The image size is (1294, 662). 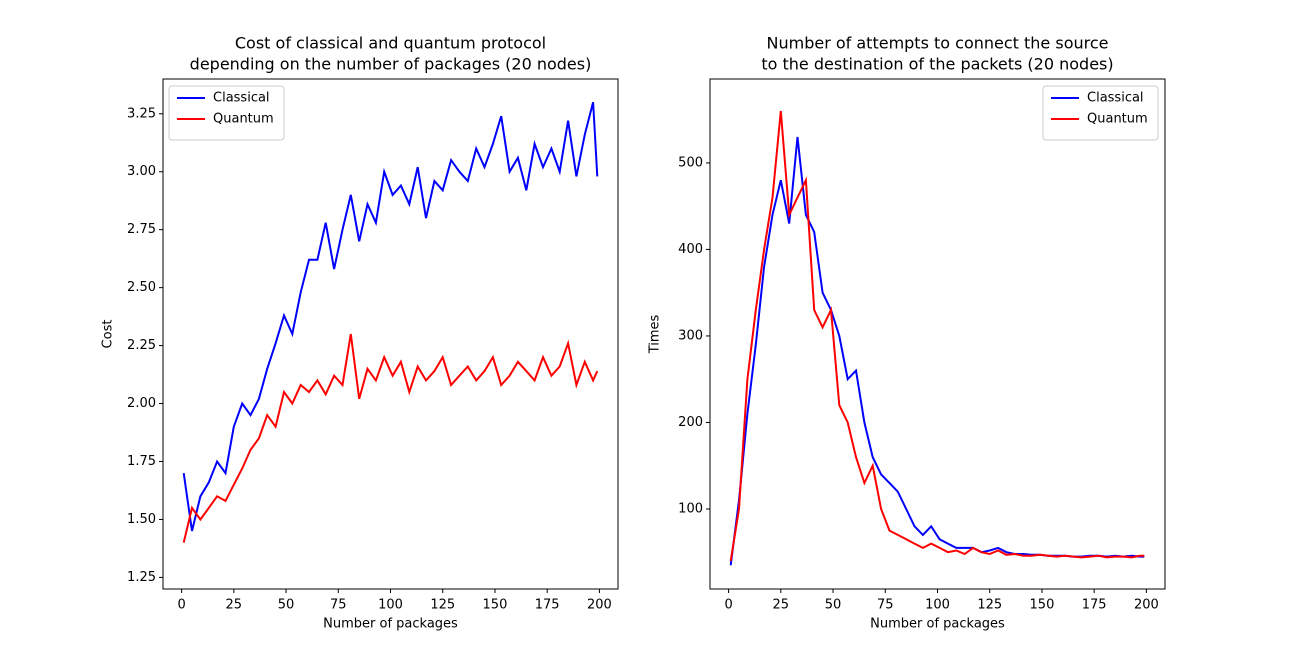 I want to click on y-tick-label: 1.25, so click(x=141, y=577).